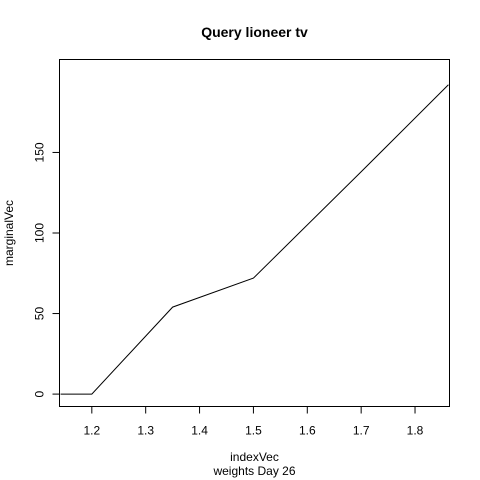 This screenshot has width=480, height=480. What do you see at coordinates (253, 431) in the screenshot?
I see `x-tick-label: 1.5` at bounding box center [253, 431].